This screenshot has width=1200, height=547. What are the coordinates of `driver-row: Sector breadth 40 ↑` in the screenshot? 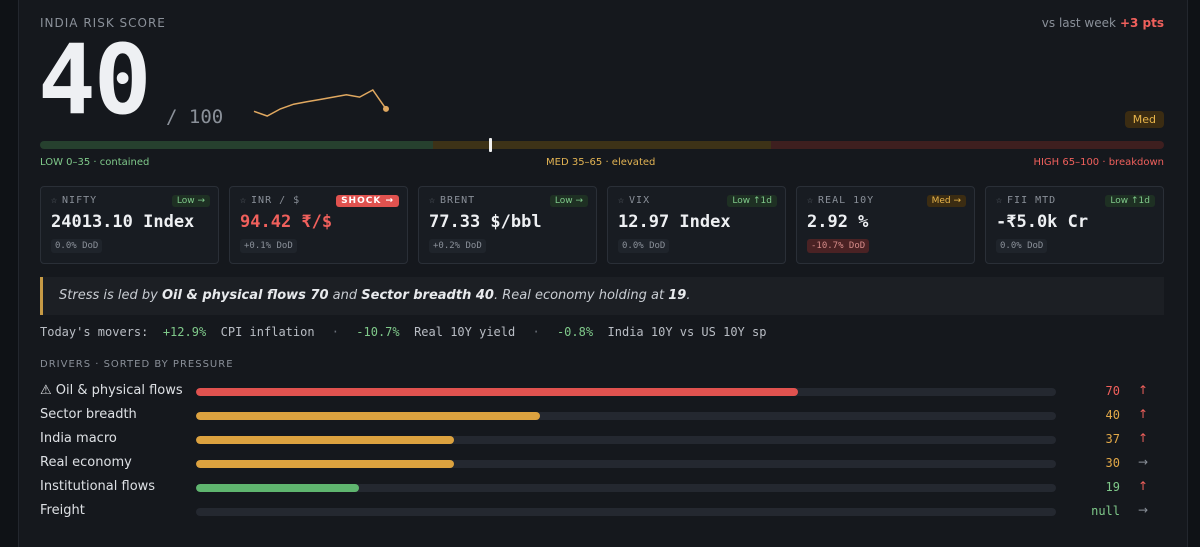 It's located at (602, 416).